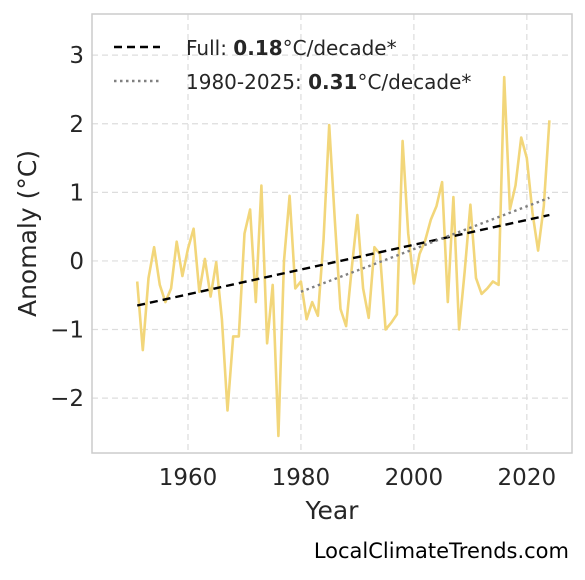 The width and height of the screenshot is (585, 580). I want to click on legend-recent-label: 1980-2025:, so click(247, 82).